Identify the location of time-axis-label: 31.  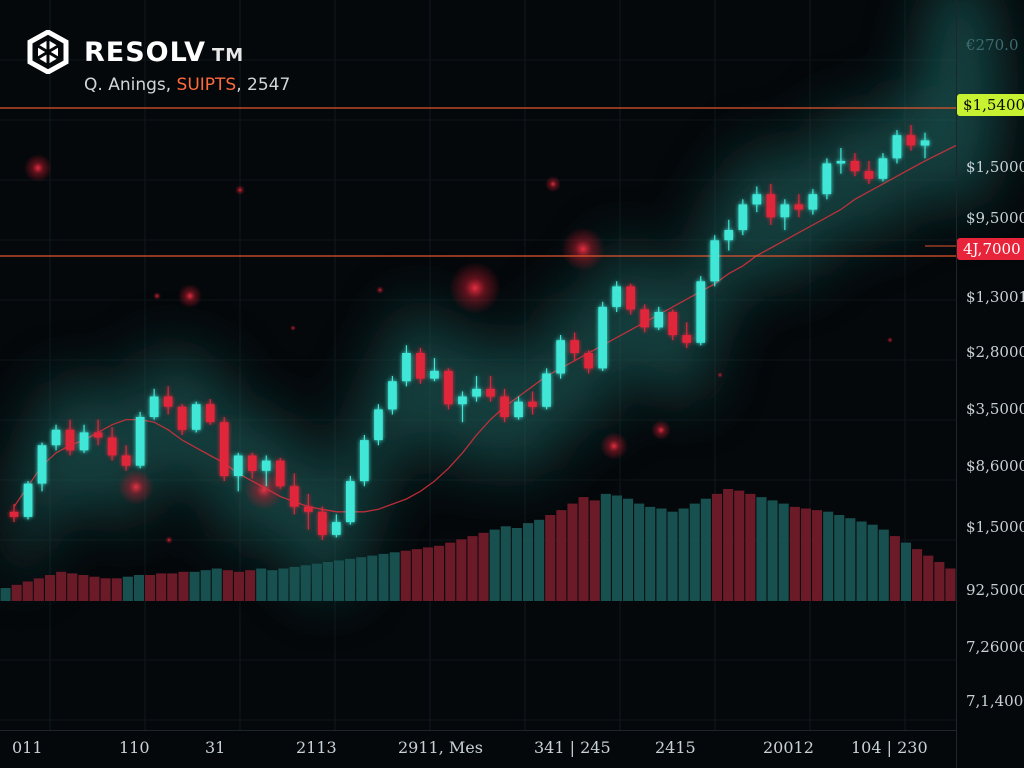
(215, 747).